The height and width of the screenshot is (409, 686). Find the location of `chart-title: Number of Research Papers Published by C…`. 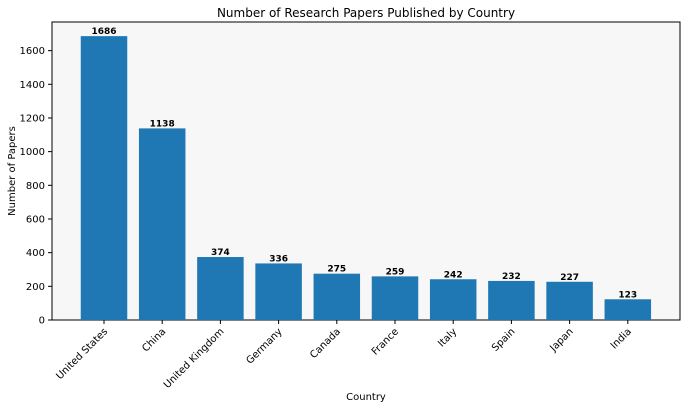

chart-title: Number of Research Papers Published by C… is located at coordinates (366, 13).